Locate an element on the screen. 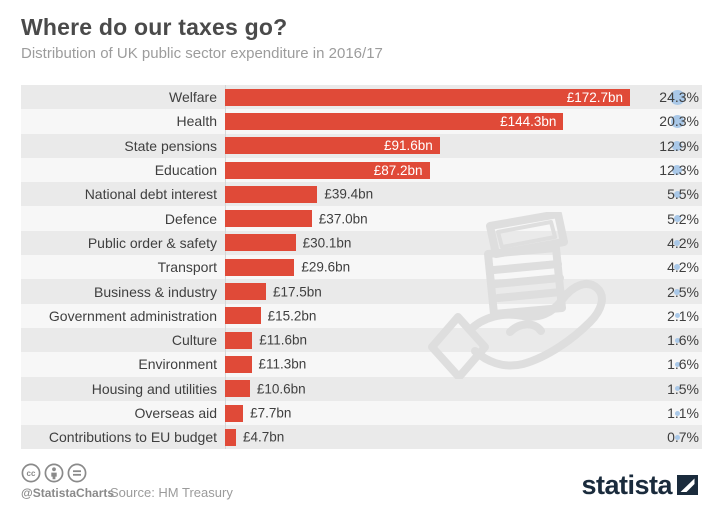 This screenshot has width=720, height=513. category-label: Welfare is located at coordinates (193, 97).